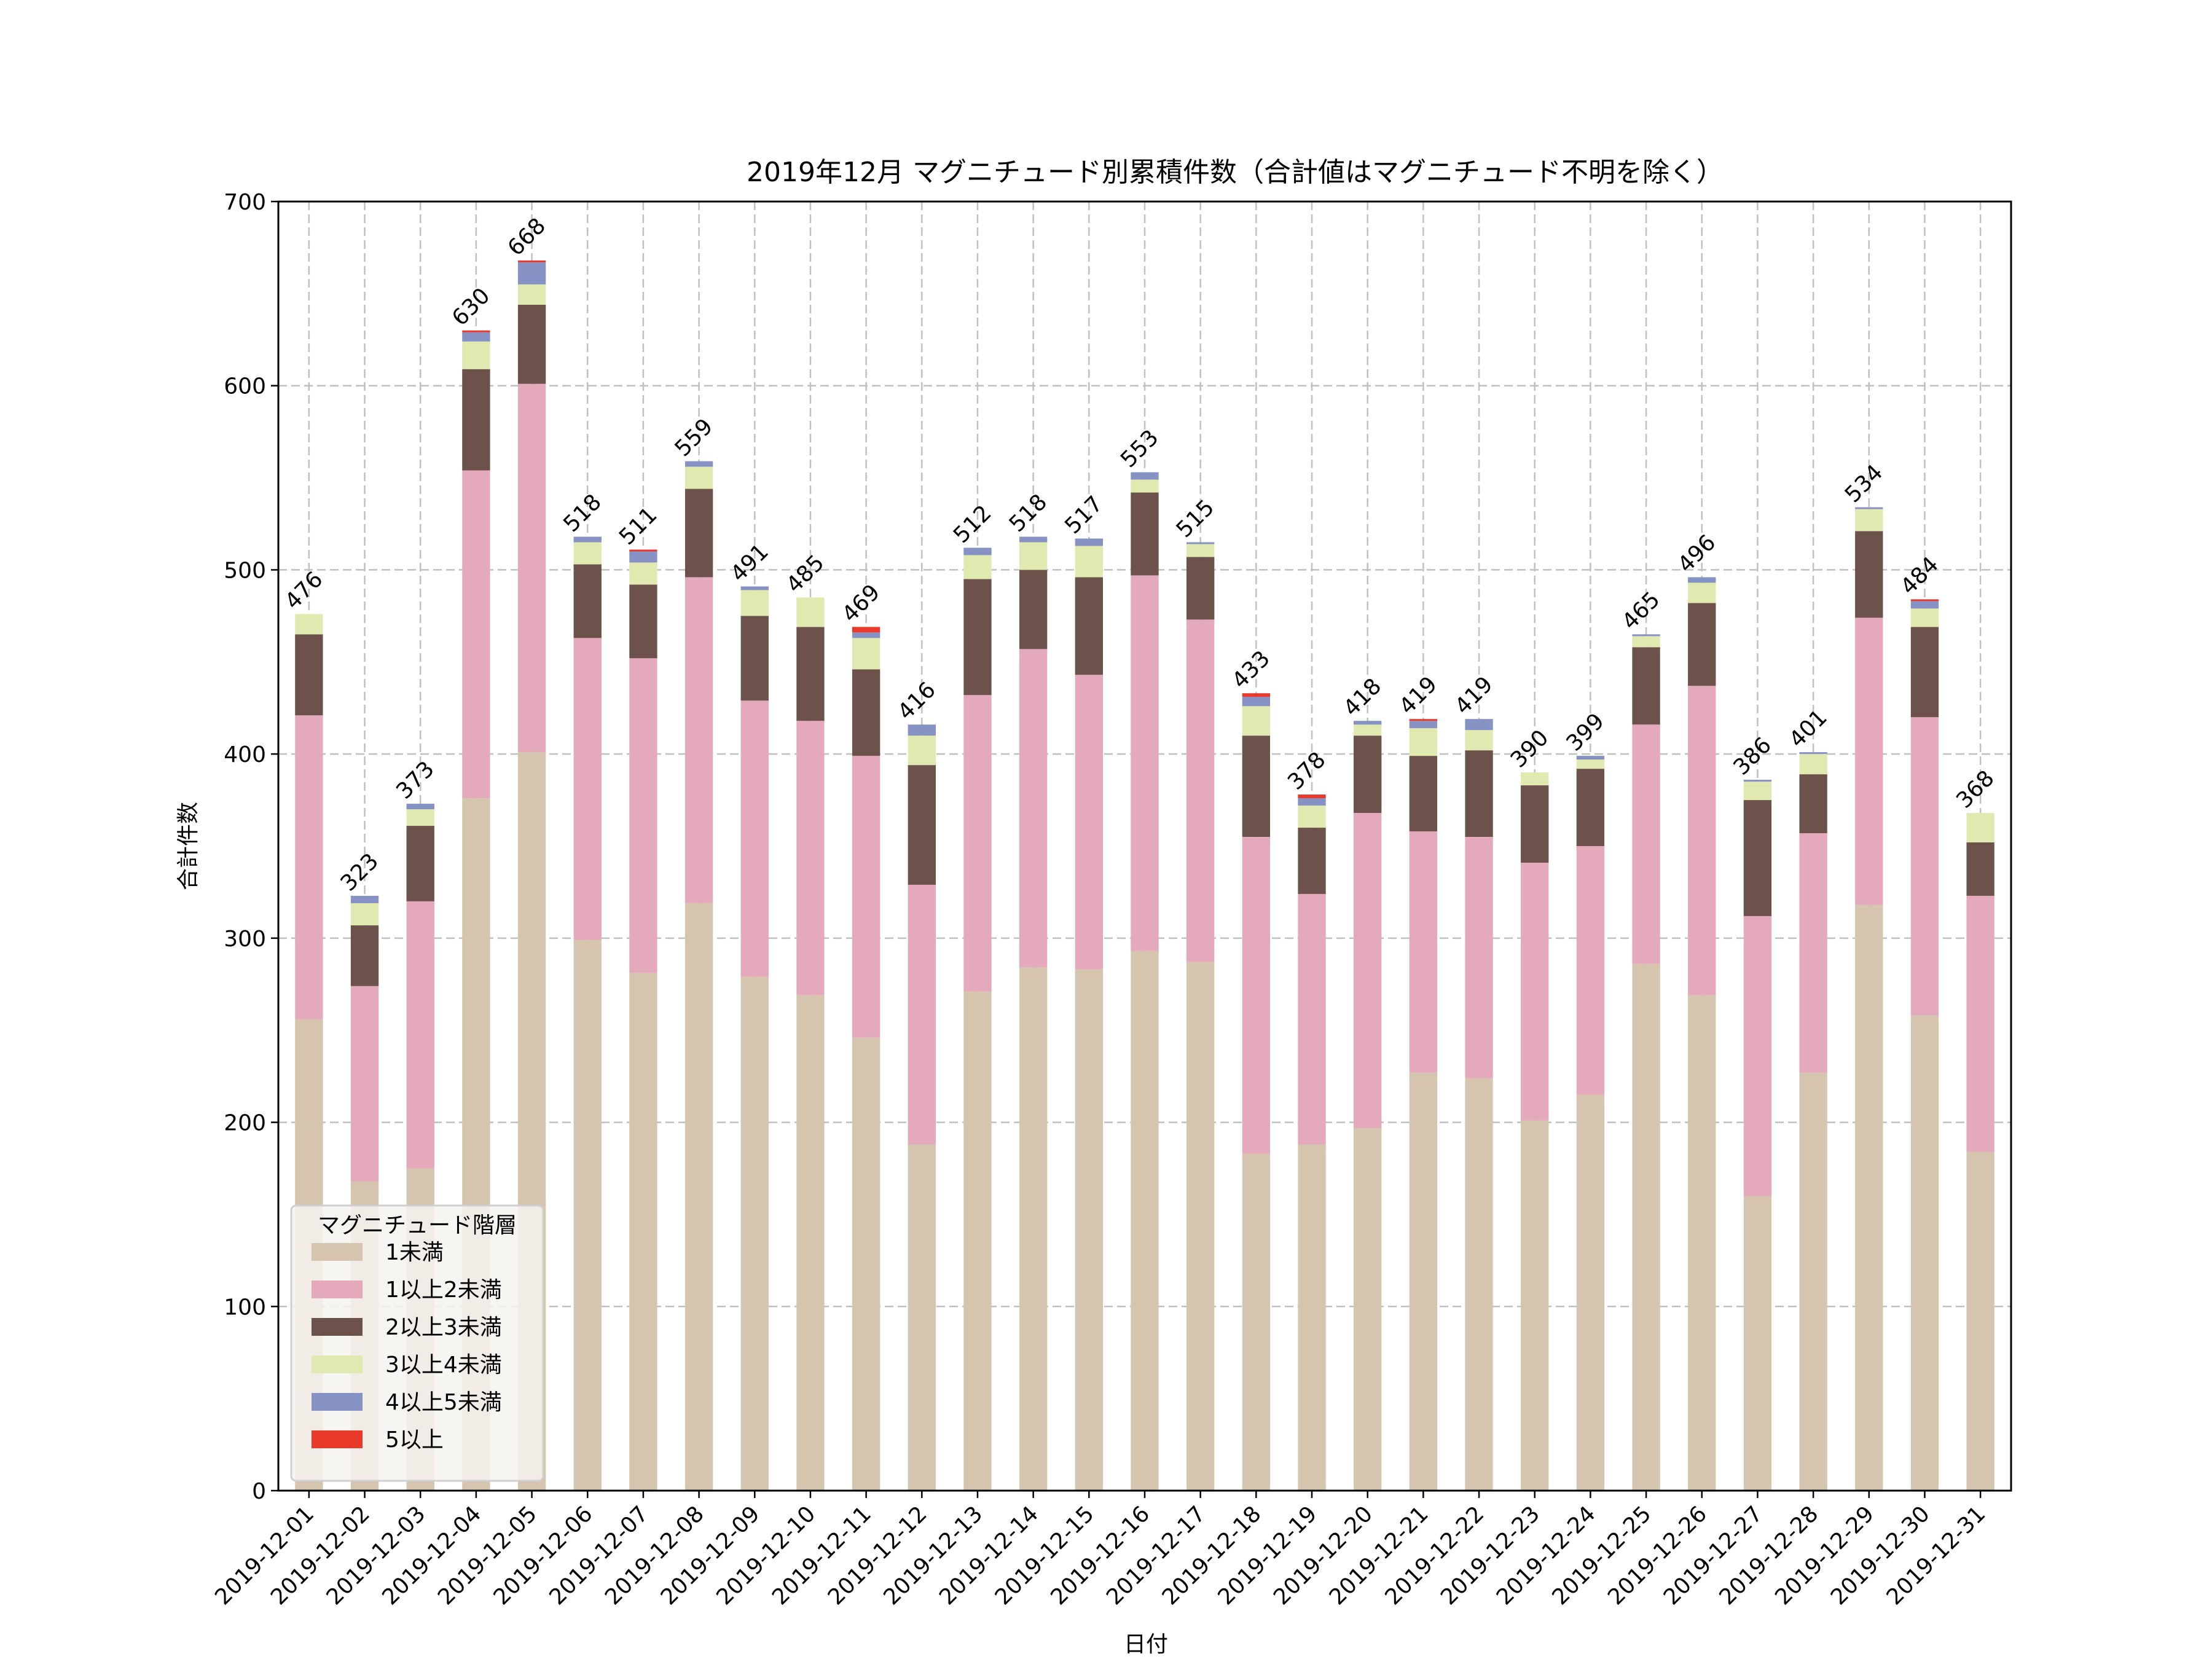 This screenshot has height=1659, width=2212. What do you see at coordinates (861, 603) in the screenshot?
I see `total-label: 469` at bounding box center [861, 603].